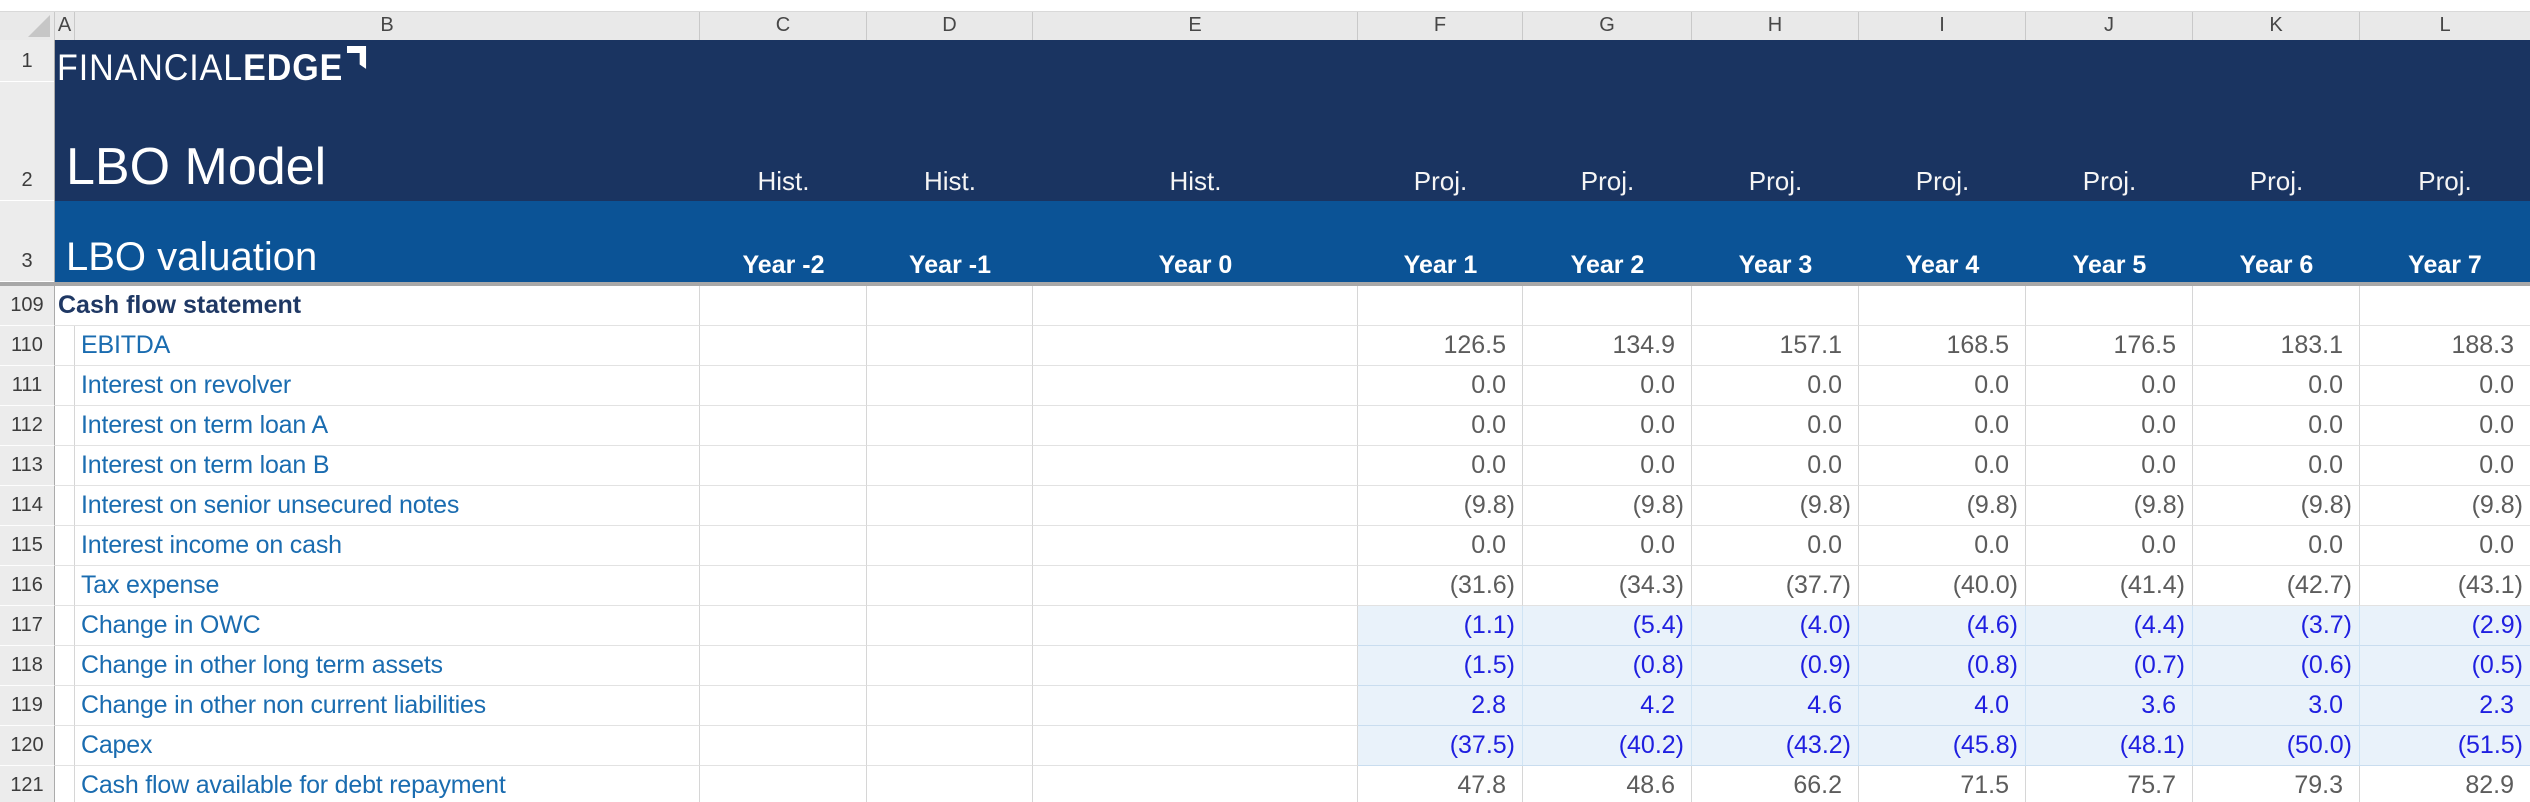 This screenshot has height=802, width=2530. I want to click on value-cell: 79.3, so click(2276, 784).